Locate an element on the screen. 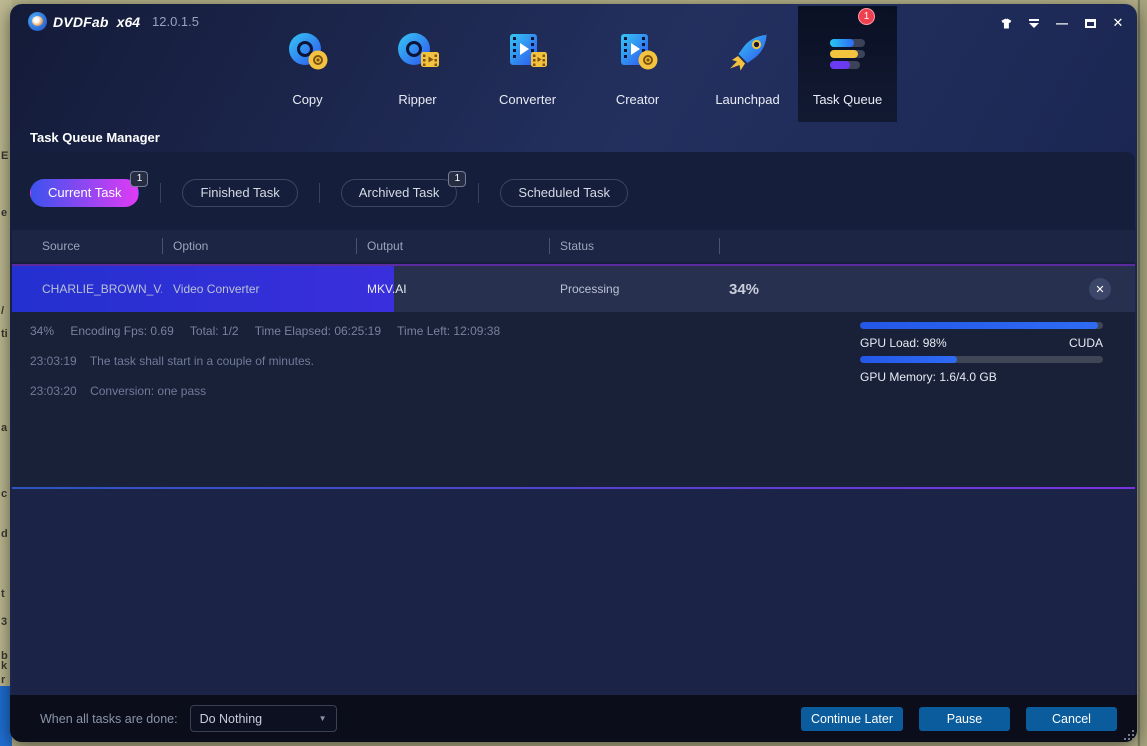 The image size is (1147, 746). desktop-background-right is located at coordinates (1142, 373).